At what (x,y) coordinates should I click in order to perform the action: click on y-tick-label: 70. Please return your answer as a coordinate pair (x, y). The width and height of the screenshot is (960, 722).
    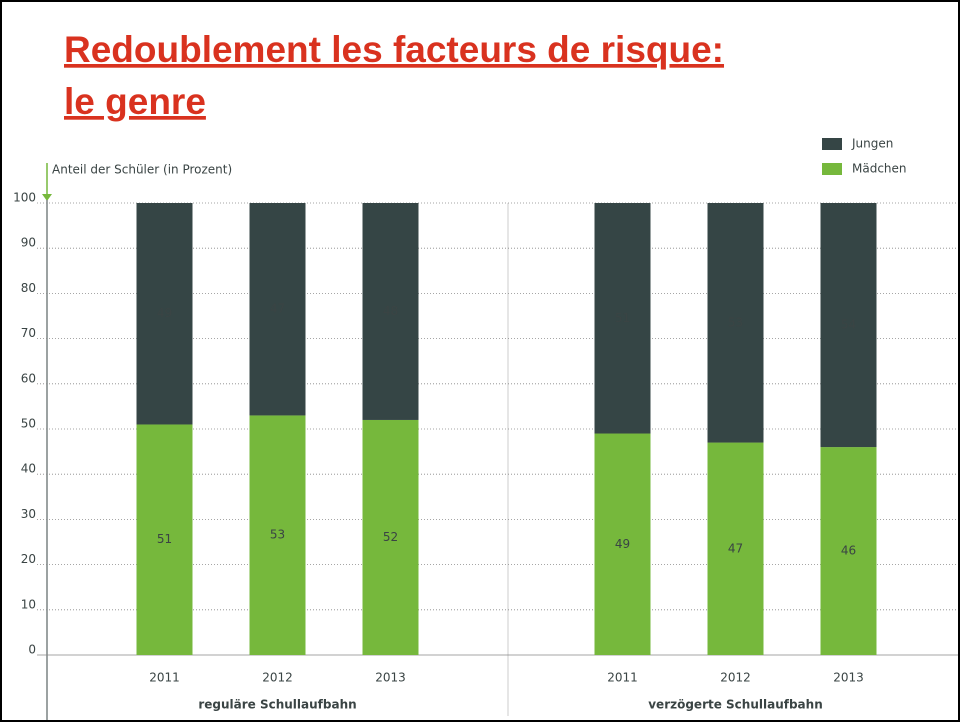
    Looking at the image, I should click on (28, 333).